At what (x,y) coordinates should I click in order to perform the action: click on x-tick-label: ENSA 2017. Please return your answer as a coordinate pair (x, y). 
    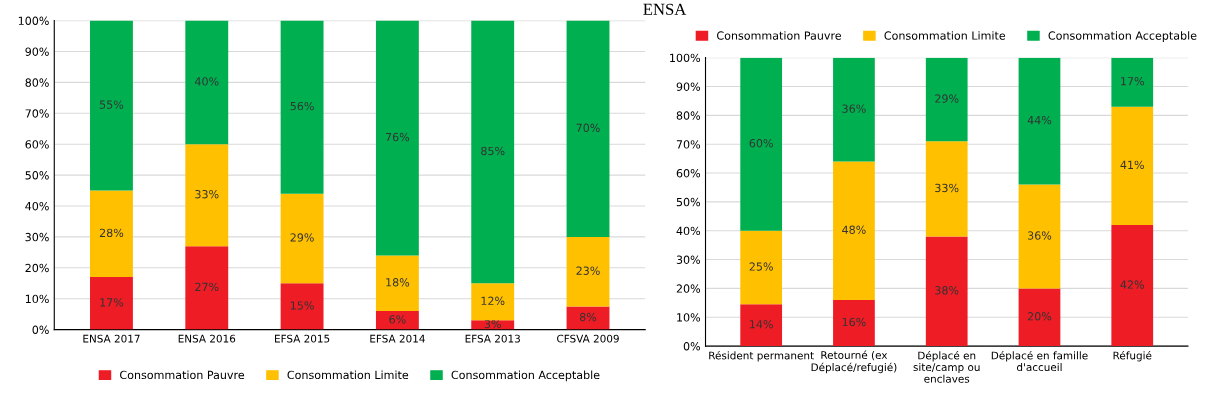
    Looking at the image, I should click on (111, 338).